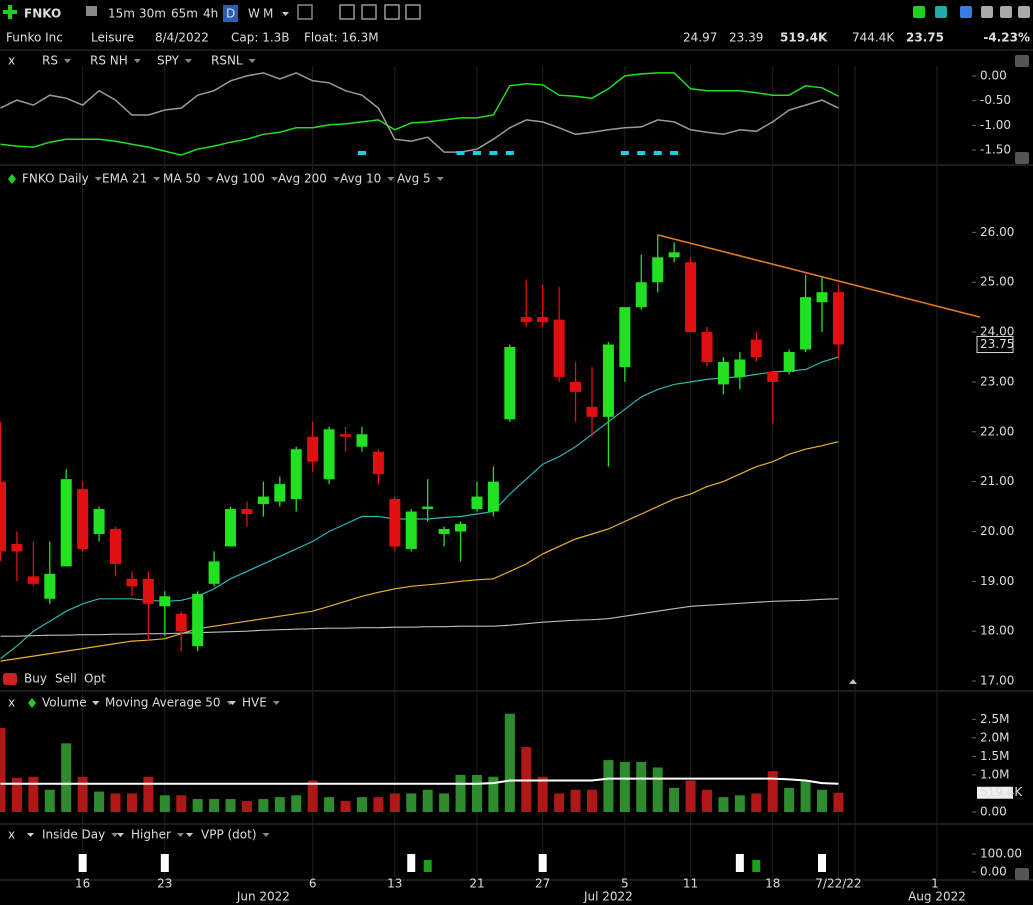 Image resolution: width=1033 pixels, height=905 pixels. I want to click on x-tick-label: 7/22/22, so click(838, 884).